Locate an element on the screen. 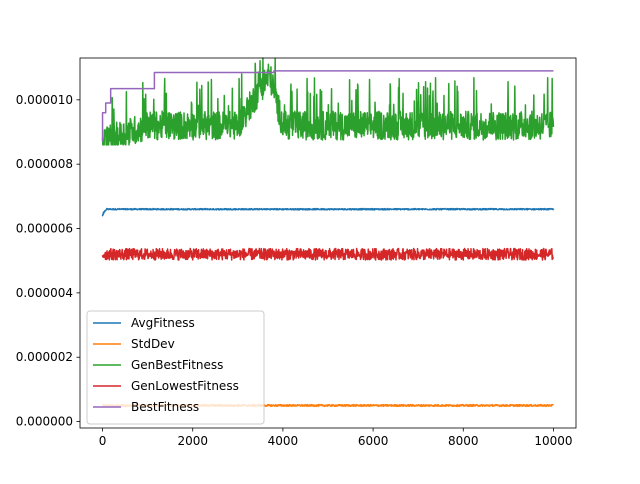 This screenshot has height=484, width=640. legend-item: GenBestFitness is located at coordinates (158, 365).